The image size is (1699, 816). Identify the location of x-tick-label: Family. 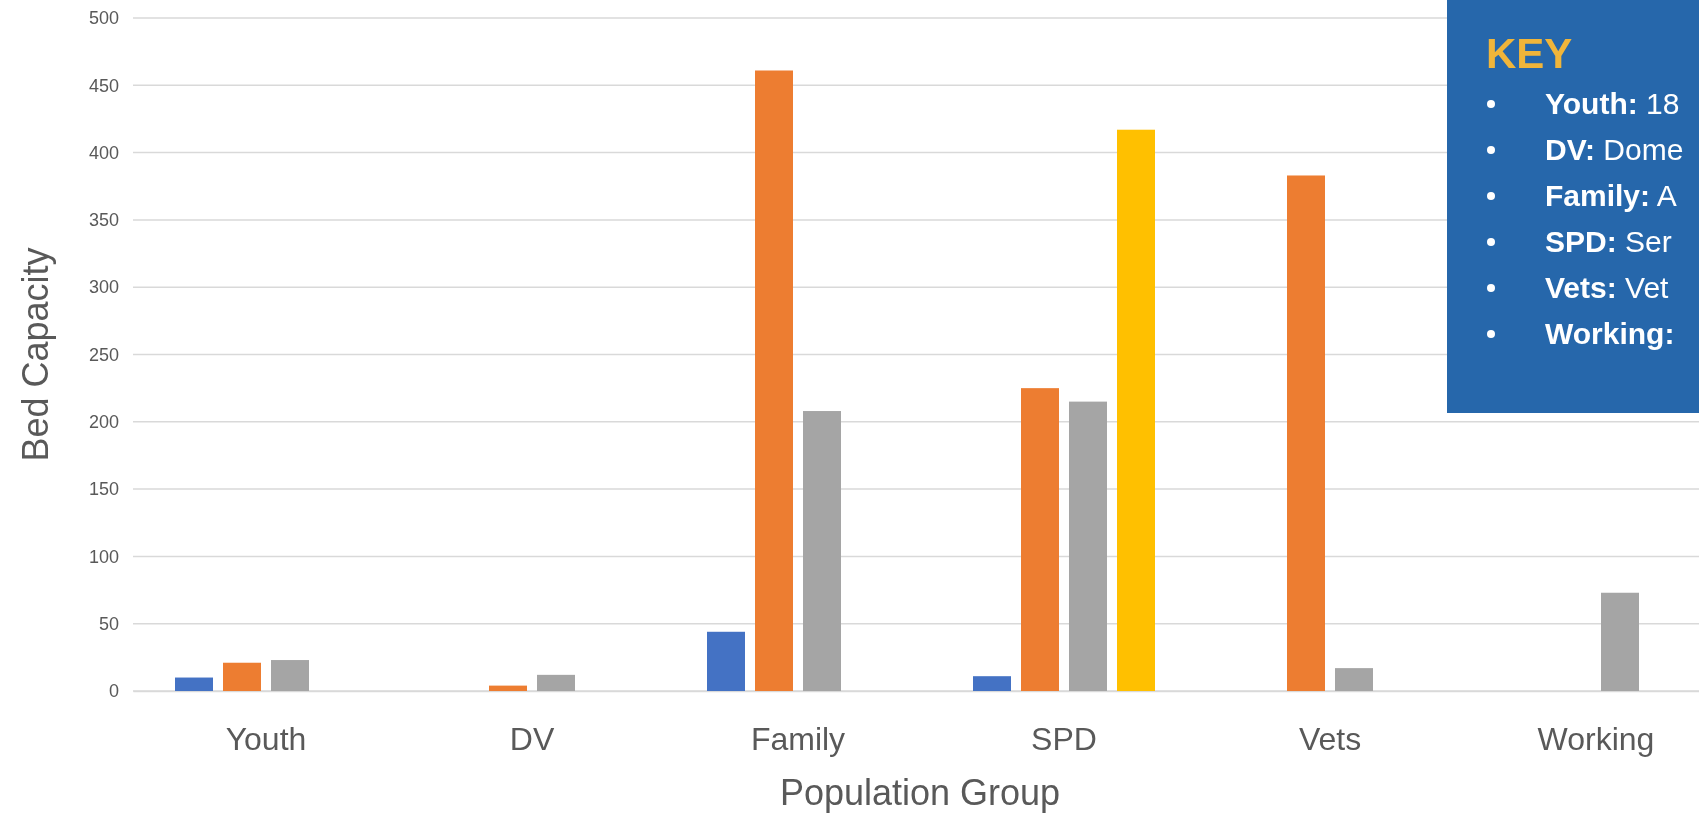
(798, 738).